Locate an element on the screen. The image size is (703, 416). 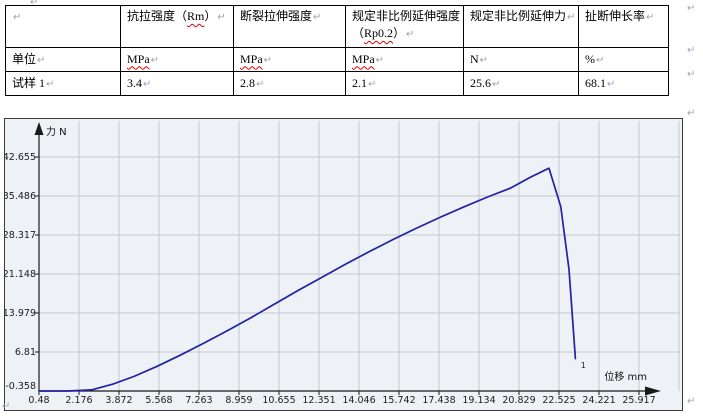
cell-text: 试样 1 is located at coordinates (29, 82).